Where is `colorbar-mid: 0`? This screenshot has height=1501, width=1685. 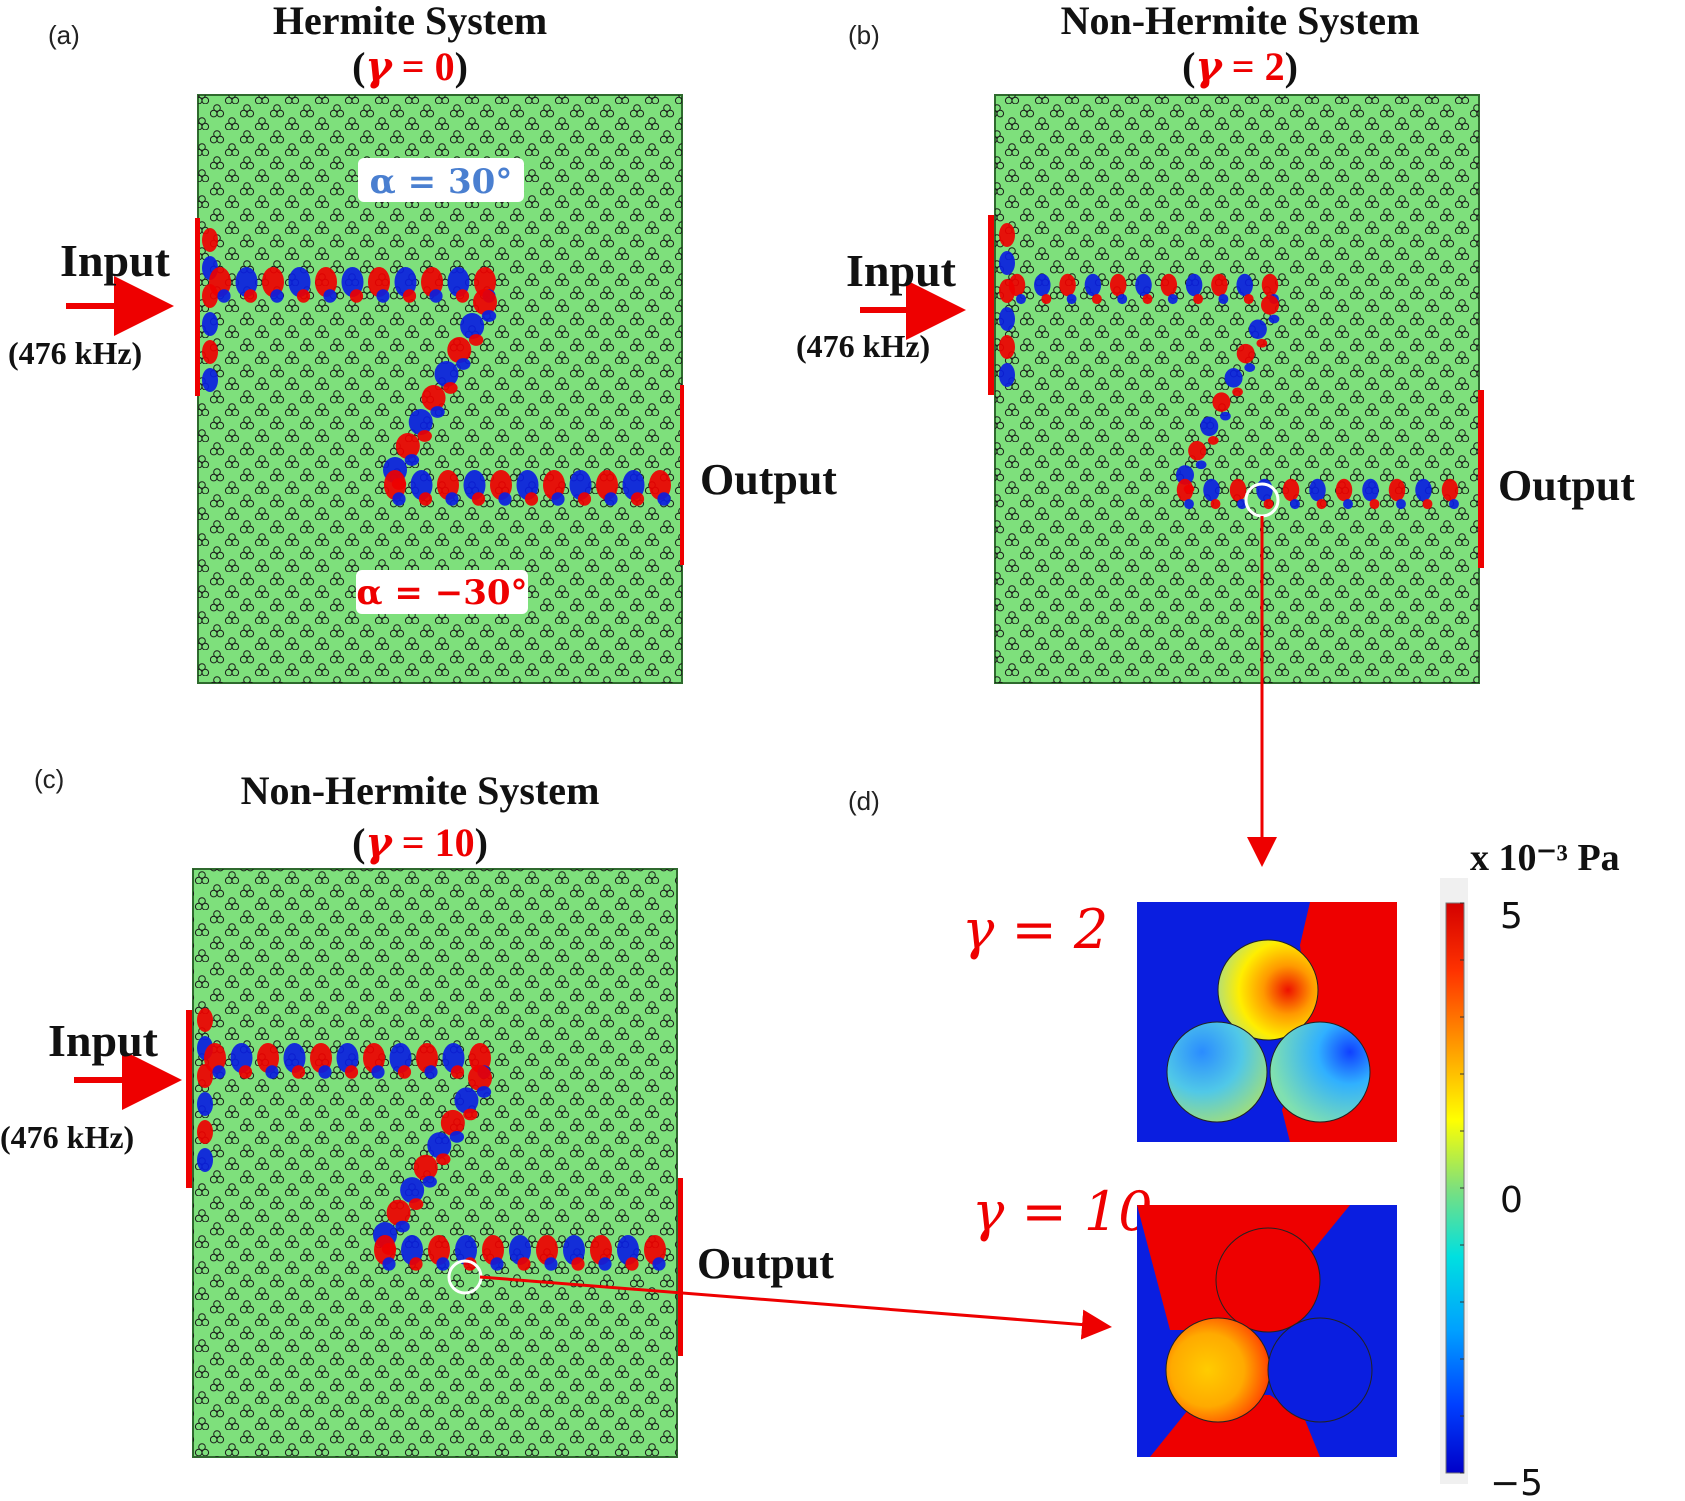 colorbar-mid: 0 is located at coordinates (1511, 1200).